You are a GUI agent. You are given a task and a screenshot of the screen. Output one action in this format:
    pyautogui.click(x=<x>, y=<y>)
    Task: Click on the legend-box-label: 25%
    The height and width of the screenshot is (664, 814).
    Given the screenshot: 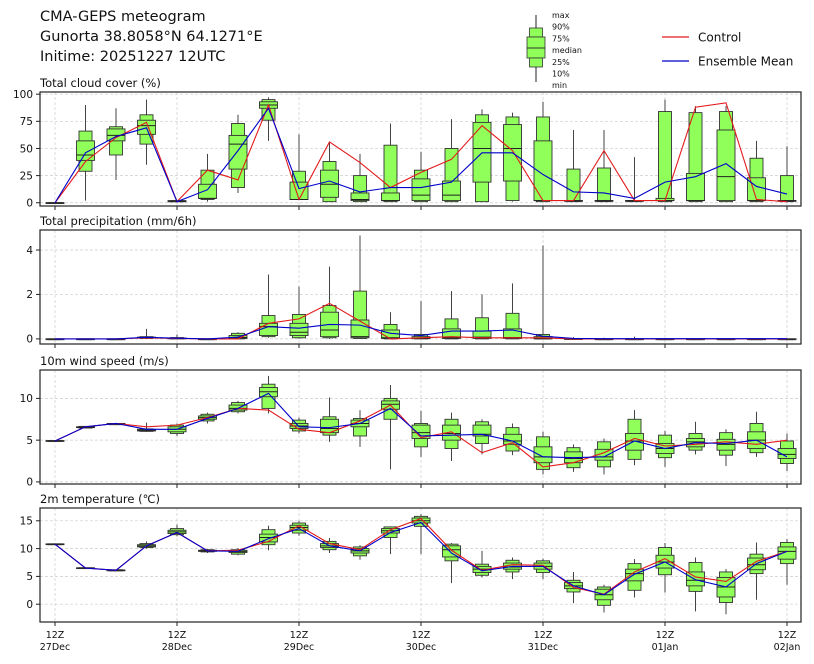 What is the action you would take?
    pyautogui.click(x=561, y=62)
    